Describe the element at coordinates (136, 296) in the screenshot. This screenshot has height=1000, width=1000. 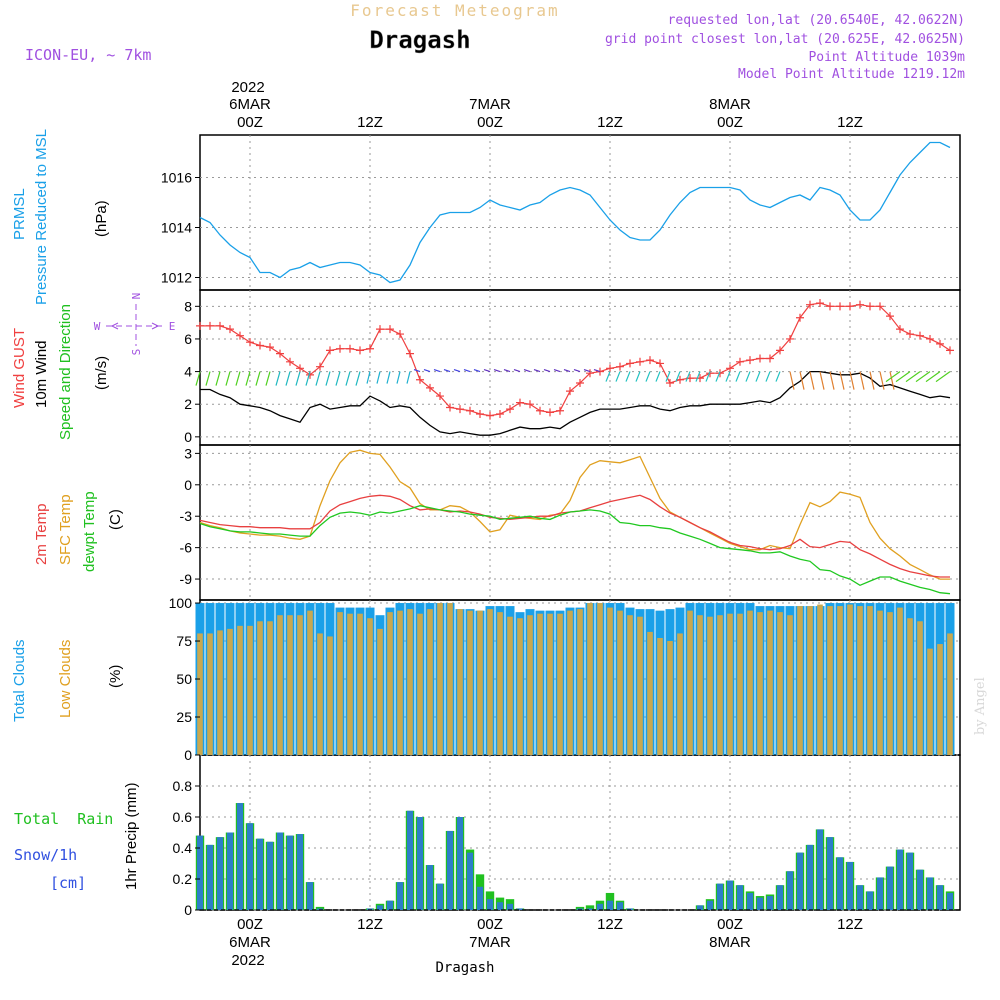
I see `compass-n: N` at that location.